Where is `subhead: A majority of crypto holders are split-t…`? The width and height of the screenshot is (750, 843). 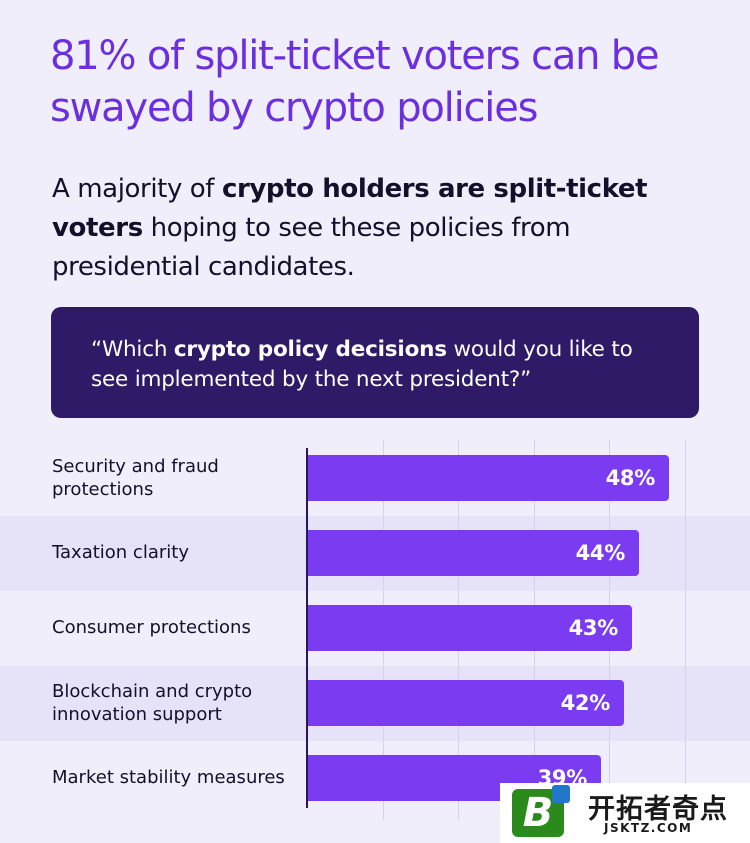
subhead: A majority of crypto holders are split-t… is located at coordinates (377, 228).